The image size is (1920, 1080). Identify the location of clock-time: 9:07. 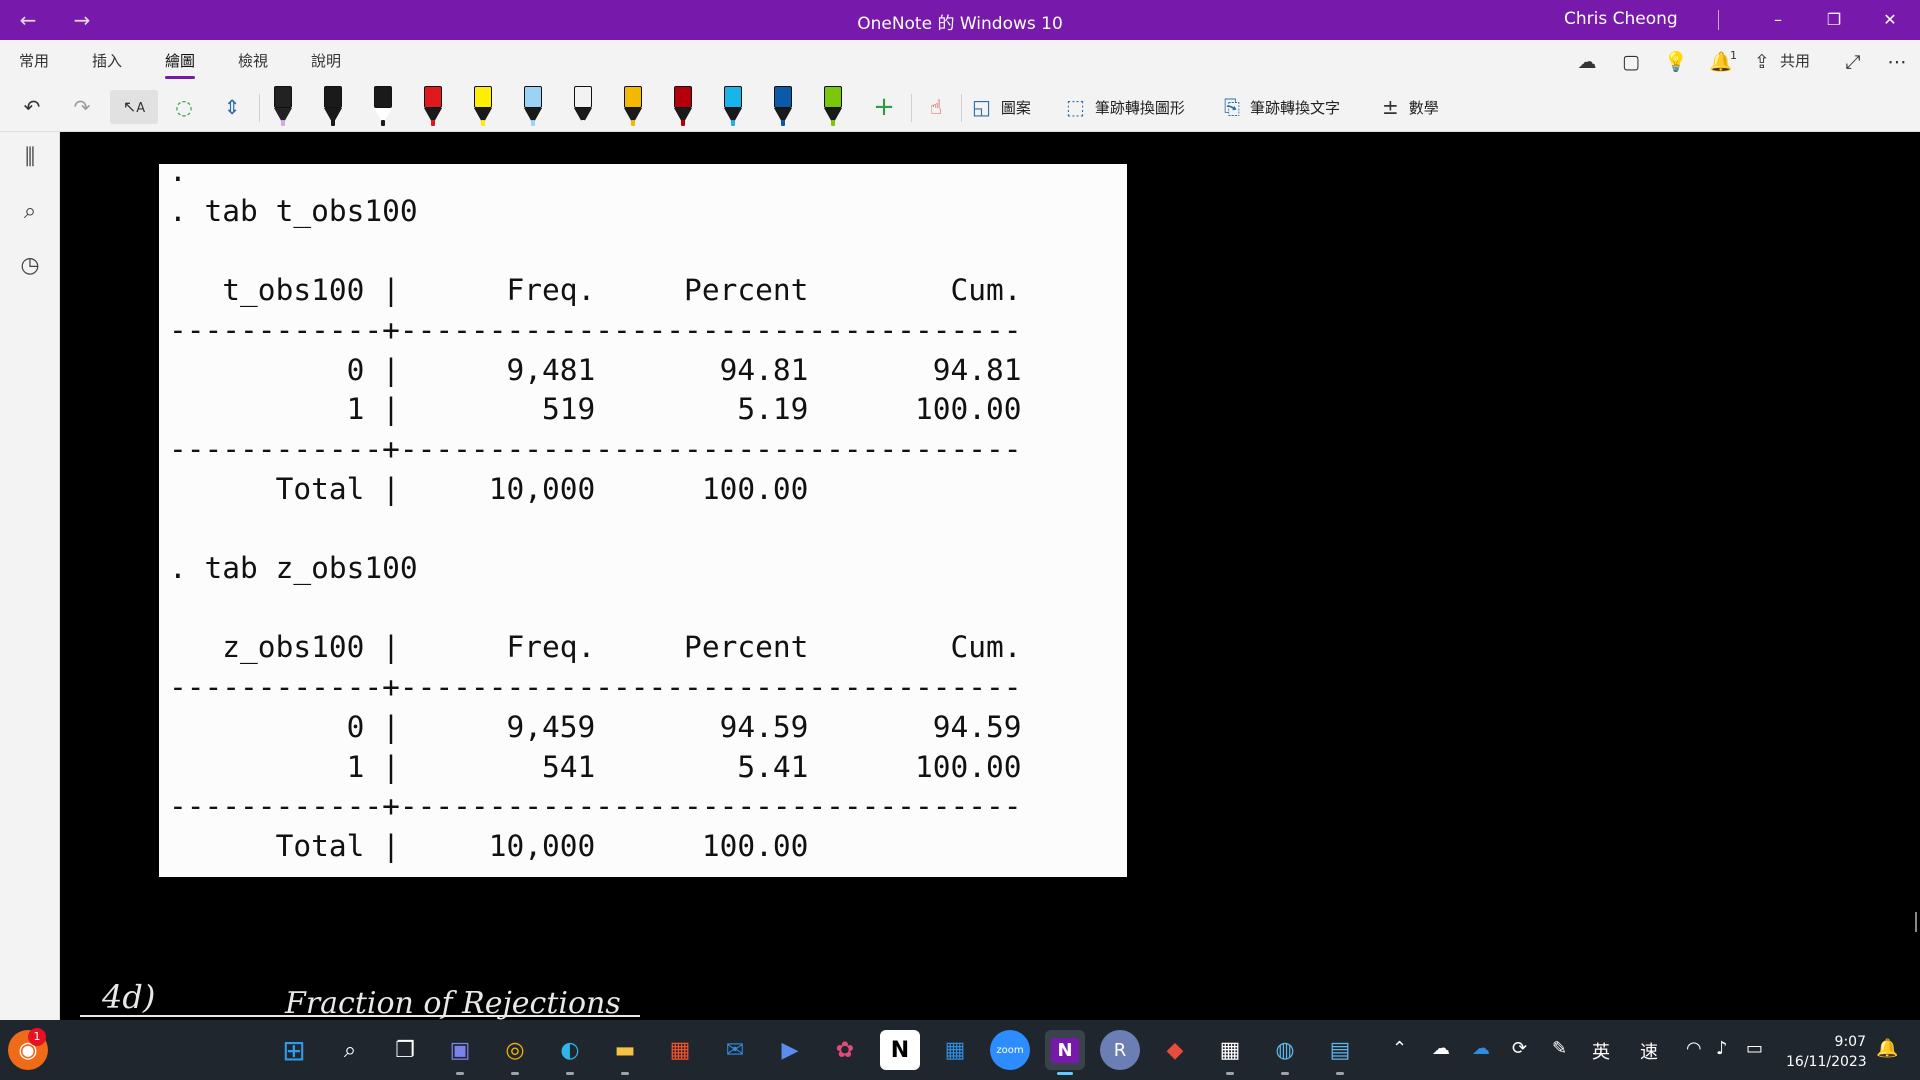
(1850, 1042).